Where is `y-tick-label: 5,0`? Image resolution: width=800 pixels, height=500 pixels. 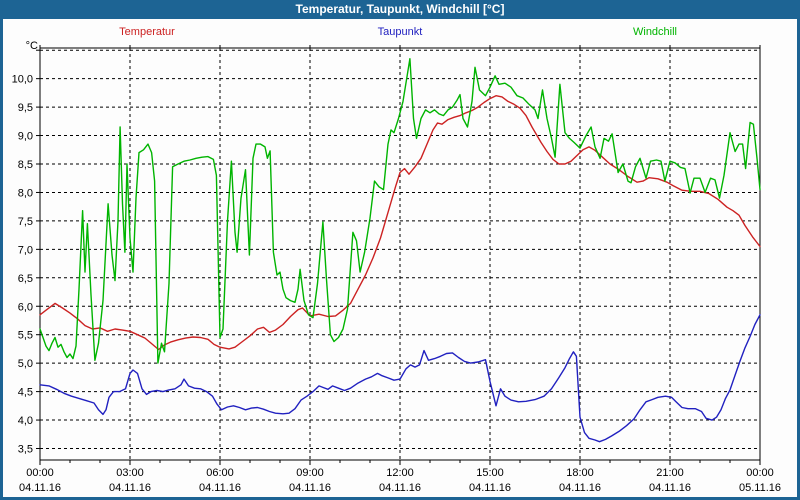
y-tick-label: 5,0 is located at coordinates (25, 364).